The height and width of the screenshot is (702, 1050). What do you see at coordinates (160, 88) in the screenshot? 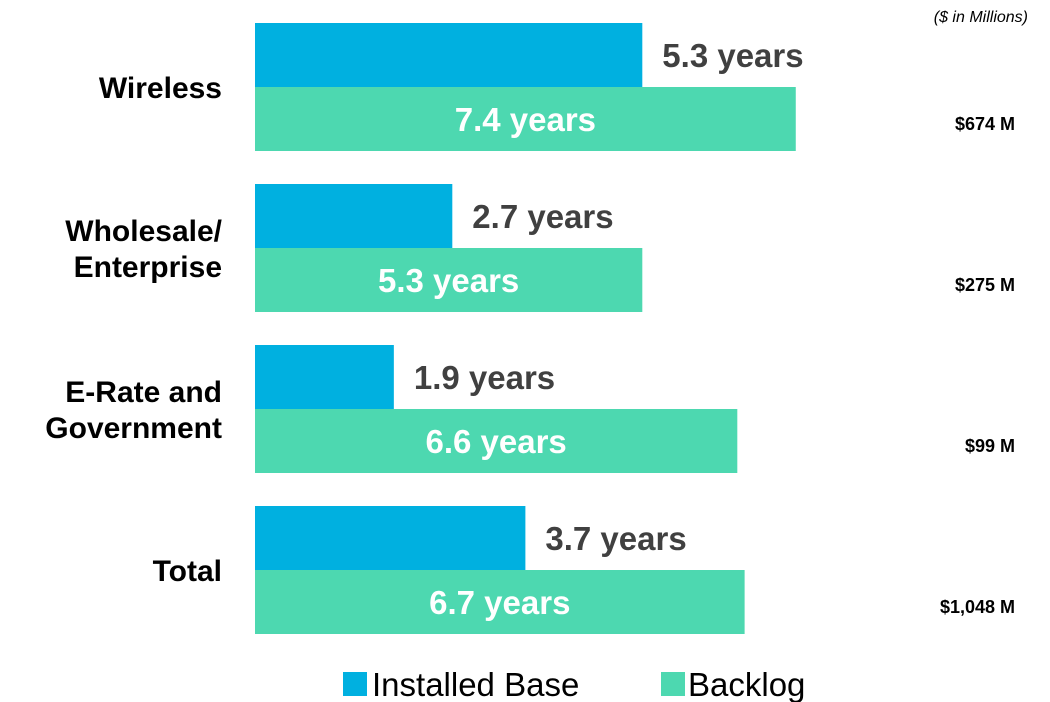
I see `category-label-wireless: Wireless` at bounding box center [160, 88].